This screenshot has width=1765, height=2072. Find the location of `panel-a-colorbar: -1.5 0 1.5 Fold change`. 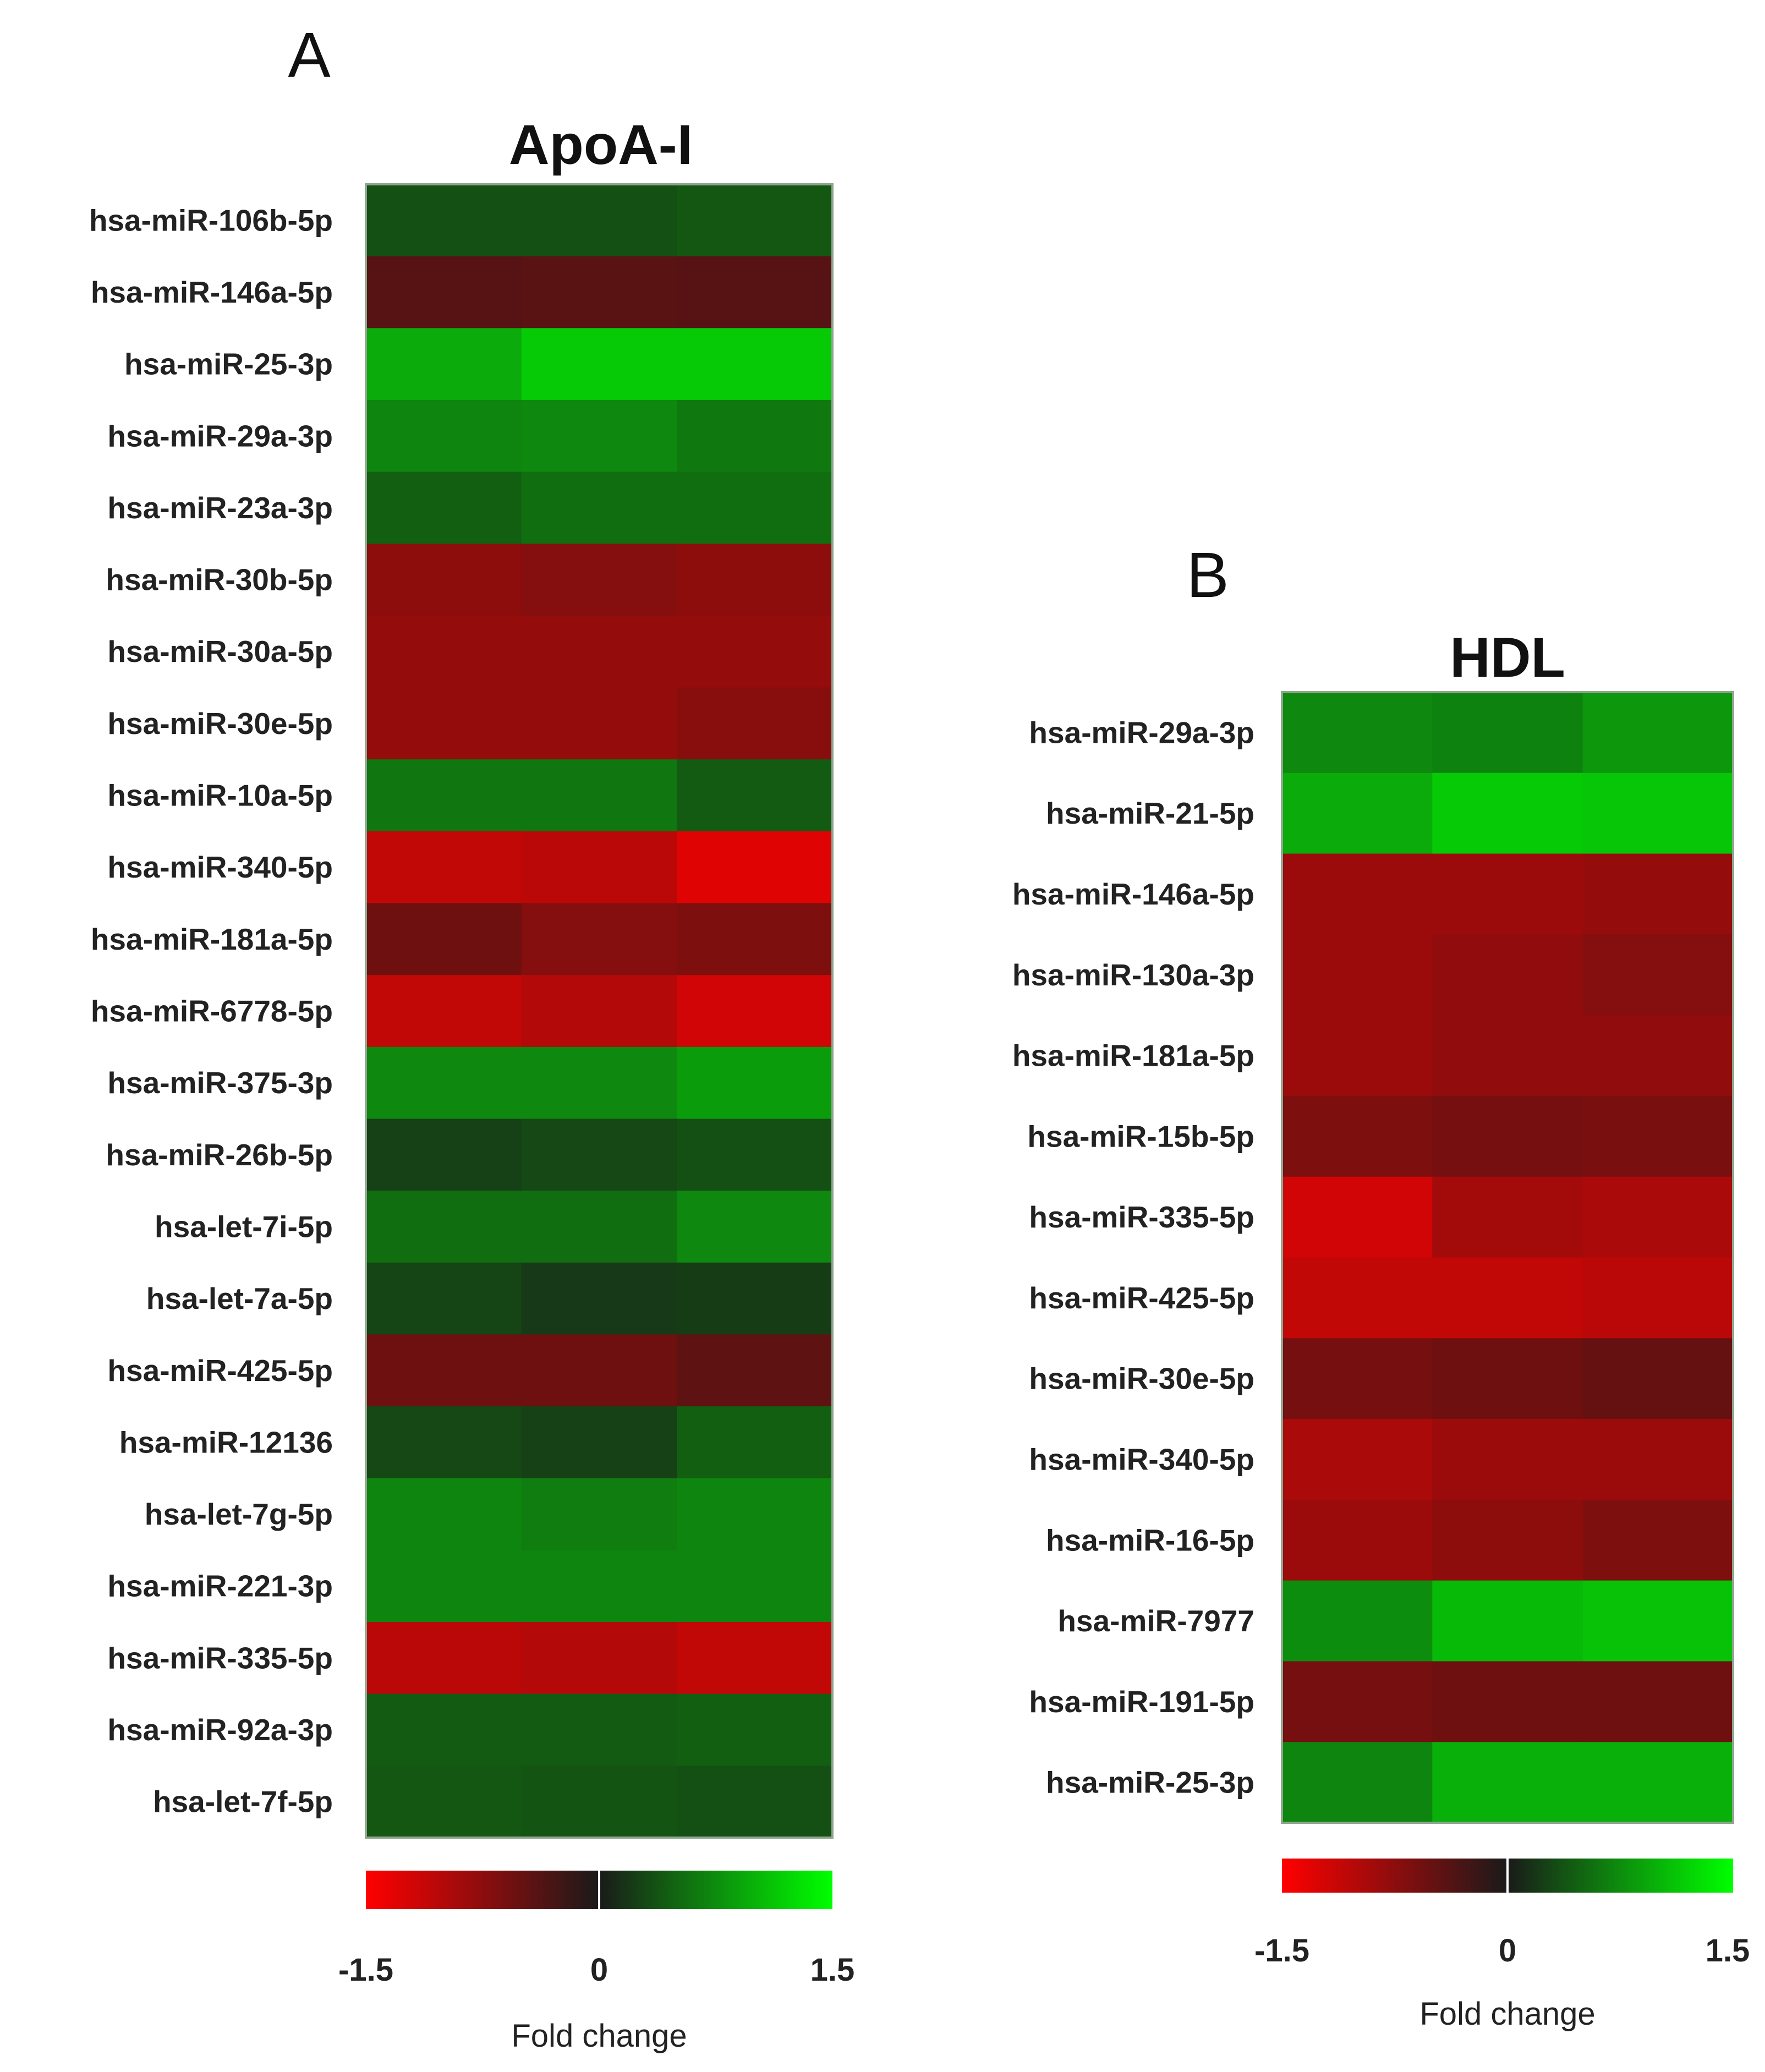

panel-a-colorbar: -1.5 0 1.5 Fold change is located at coordinates (596, 1962).